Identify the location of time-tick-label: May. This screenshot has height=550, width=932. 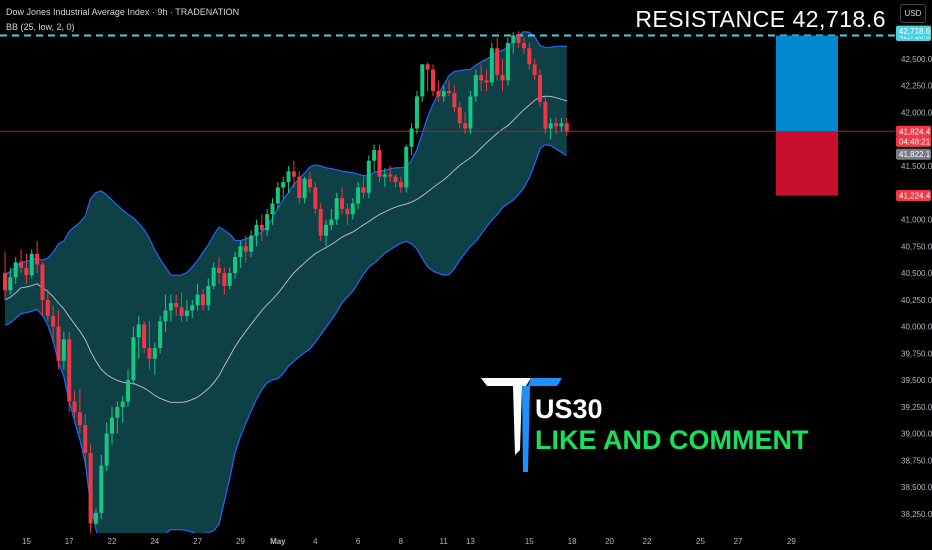
(278, 541).